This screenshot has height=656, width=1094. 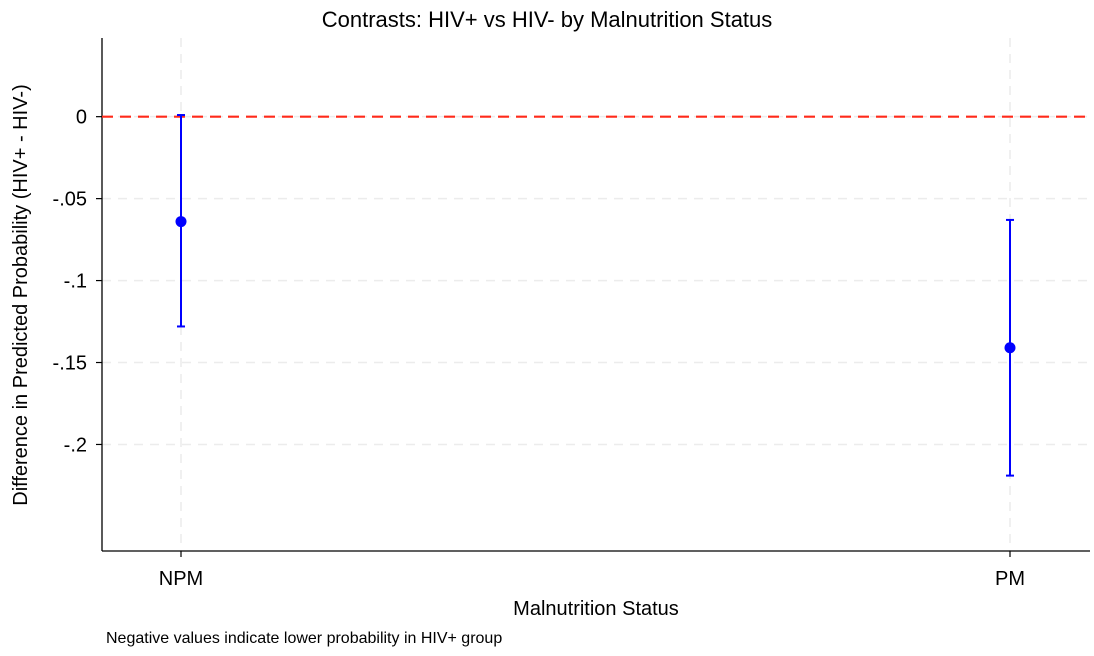 I want to click on y-tick-label: -.1, so click(x=75, y=282).